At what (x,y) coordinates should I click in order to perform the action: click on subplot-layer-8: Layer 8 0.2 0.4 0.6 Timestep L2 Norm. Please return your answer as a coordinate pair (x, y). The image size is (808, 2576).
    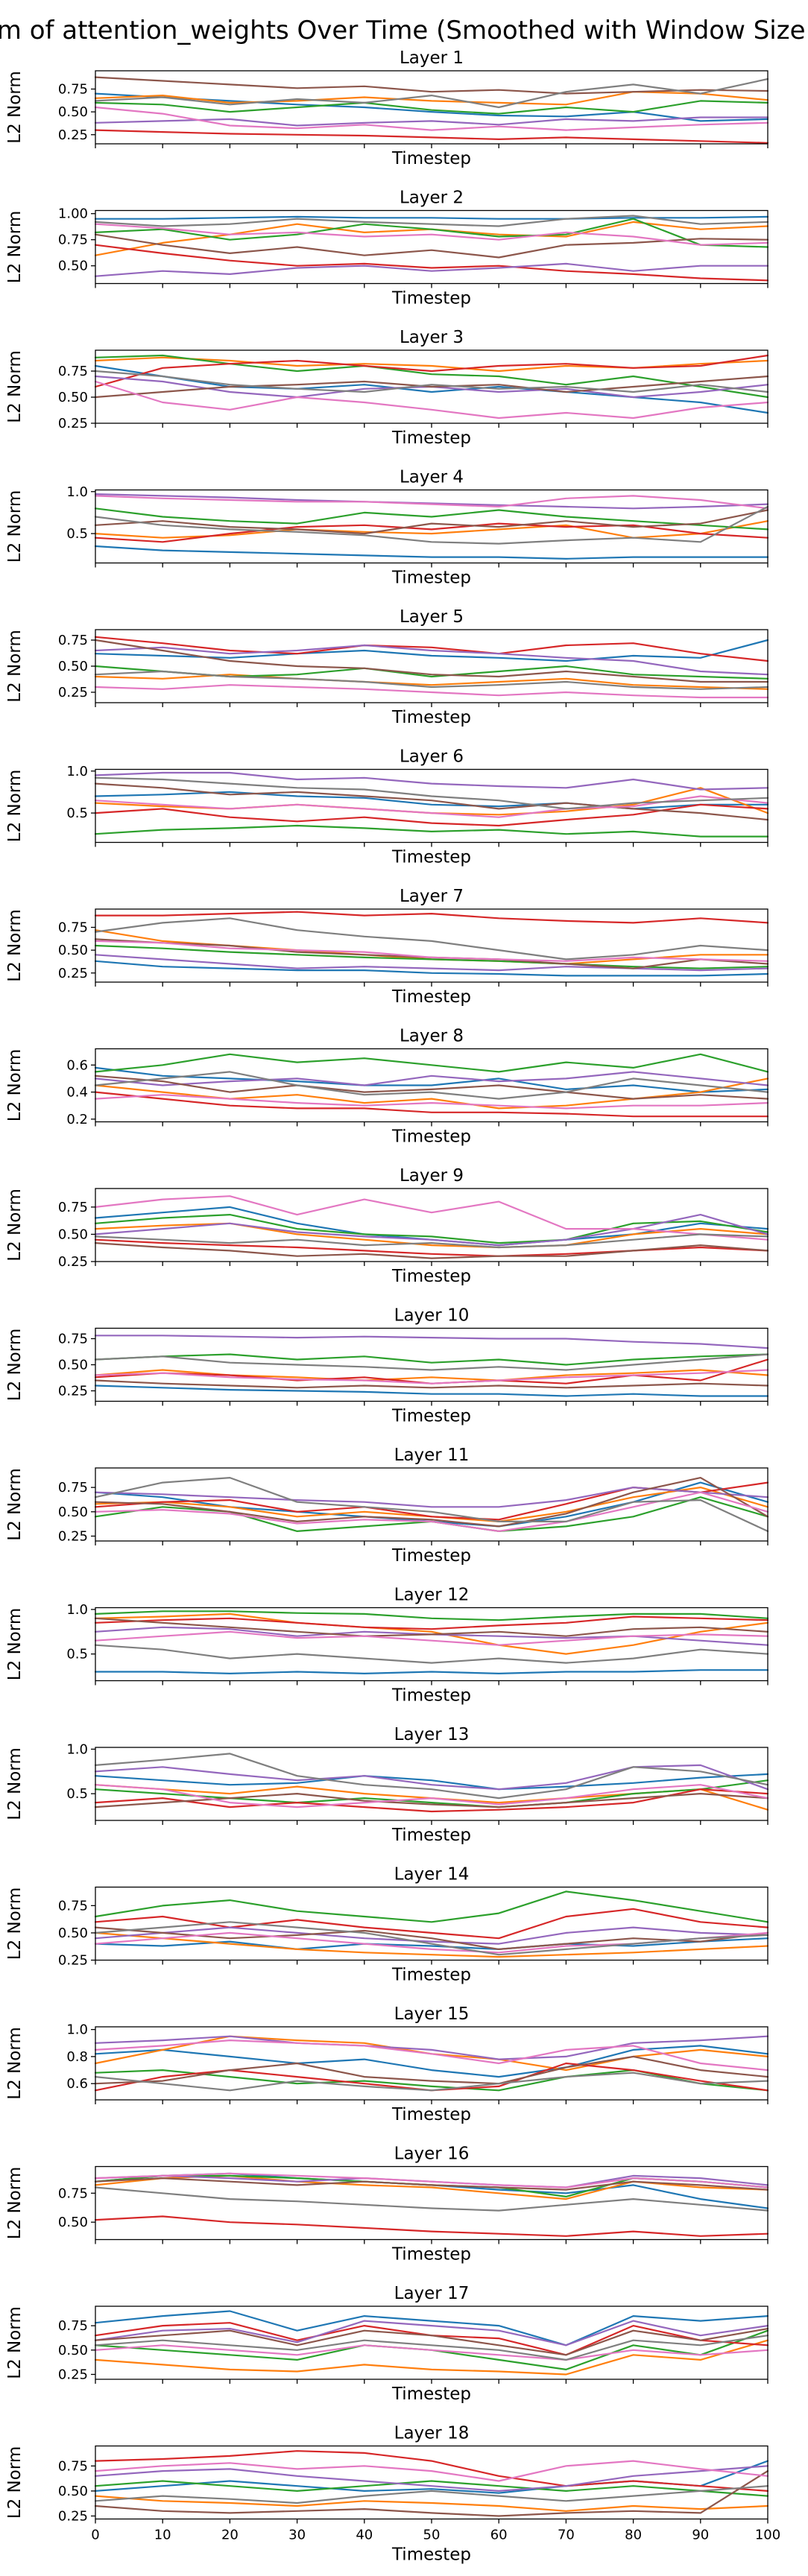
    Looking at the image, I should click on (387, 1087).